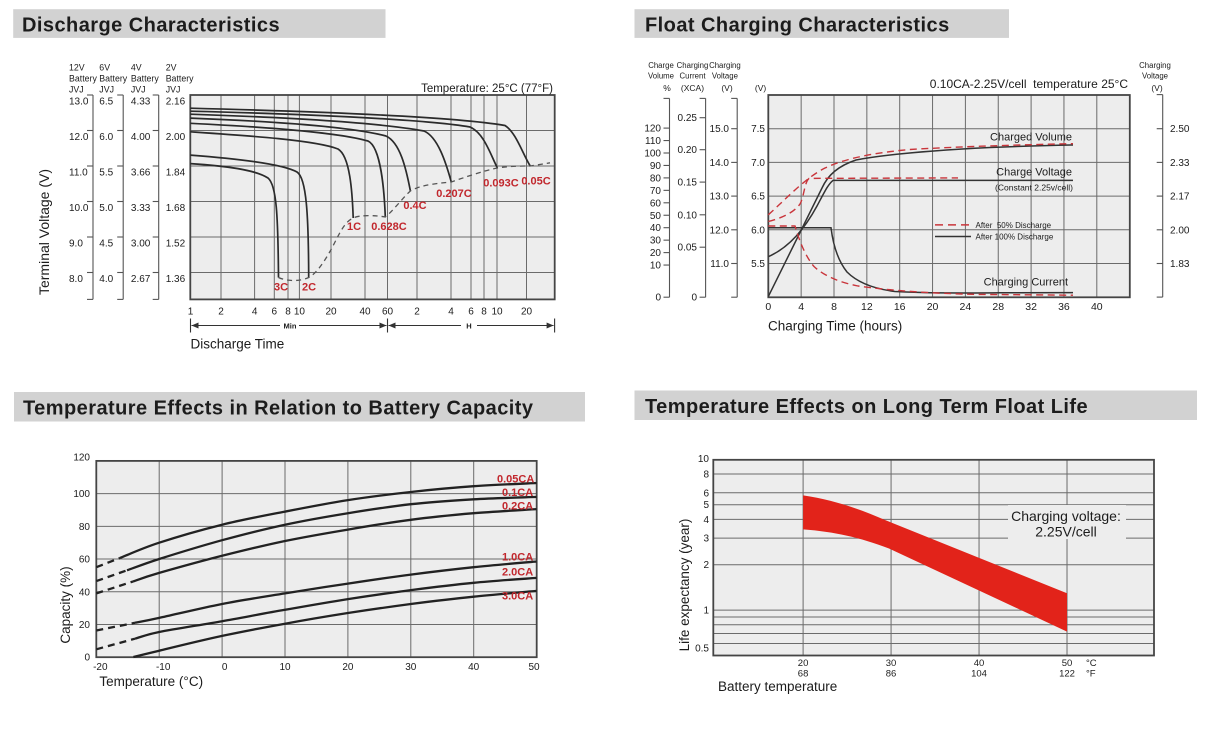 The width and height of the screenshot is (1214, 731). What do you see at coordinates (141, 208) in the screenshot?
I see `svg-text: 3.33` at bounding box center [141, 208].